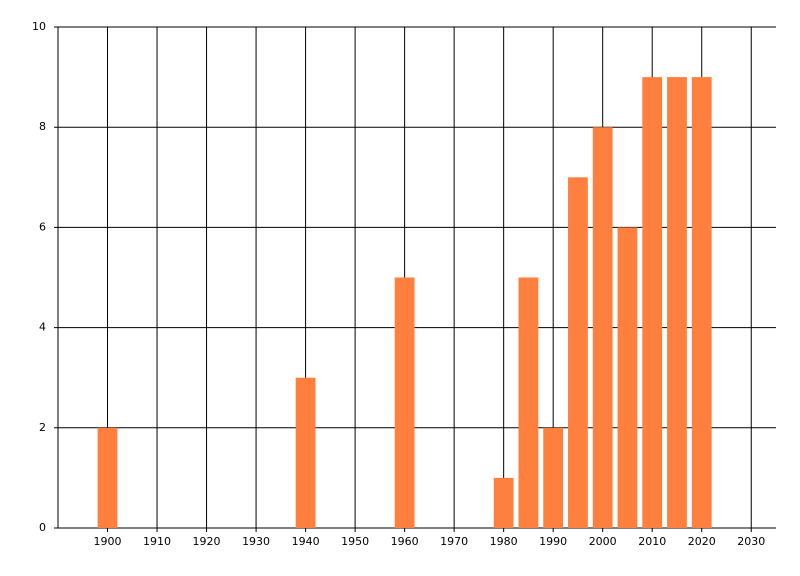 This screenshot has width=800, height=576. I want to click on x-tick-label: 2020, so click(702, 541).